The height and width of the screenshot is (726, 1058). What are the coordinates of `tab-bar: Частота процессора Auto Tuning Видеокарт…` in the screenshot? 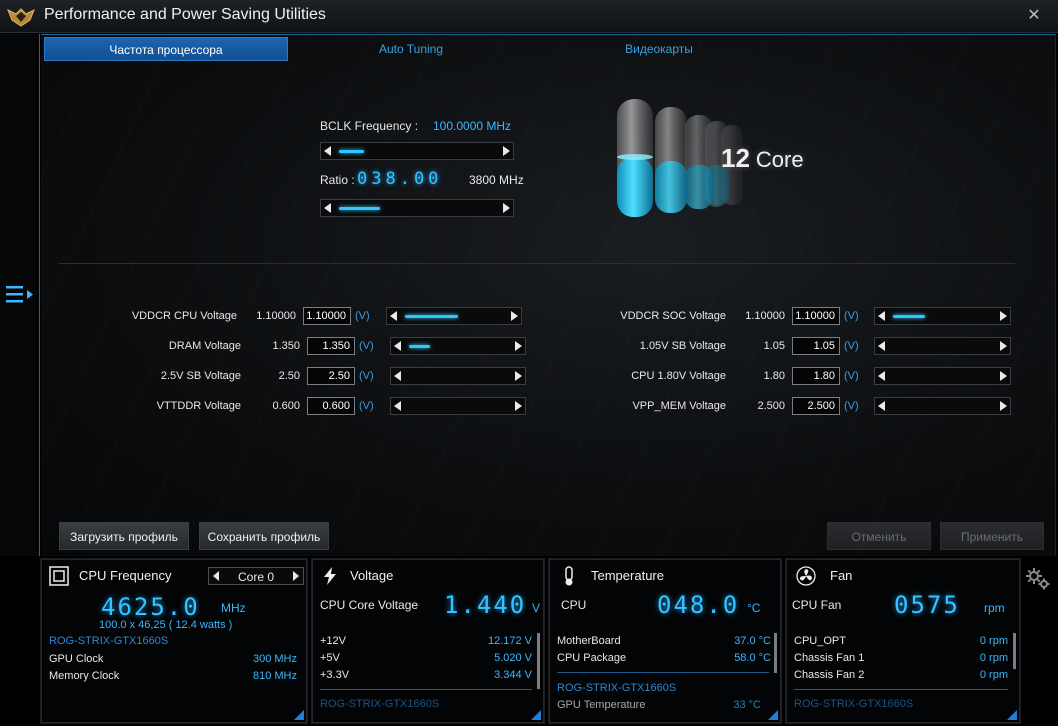 It's located at (549, 49).